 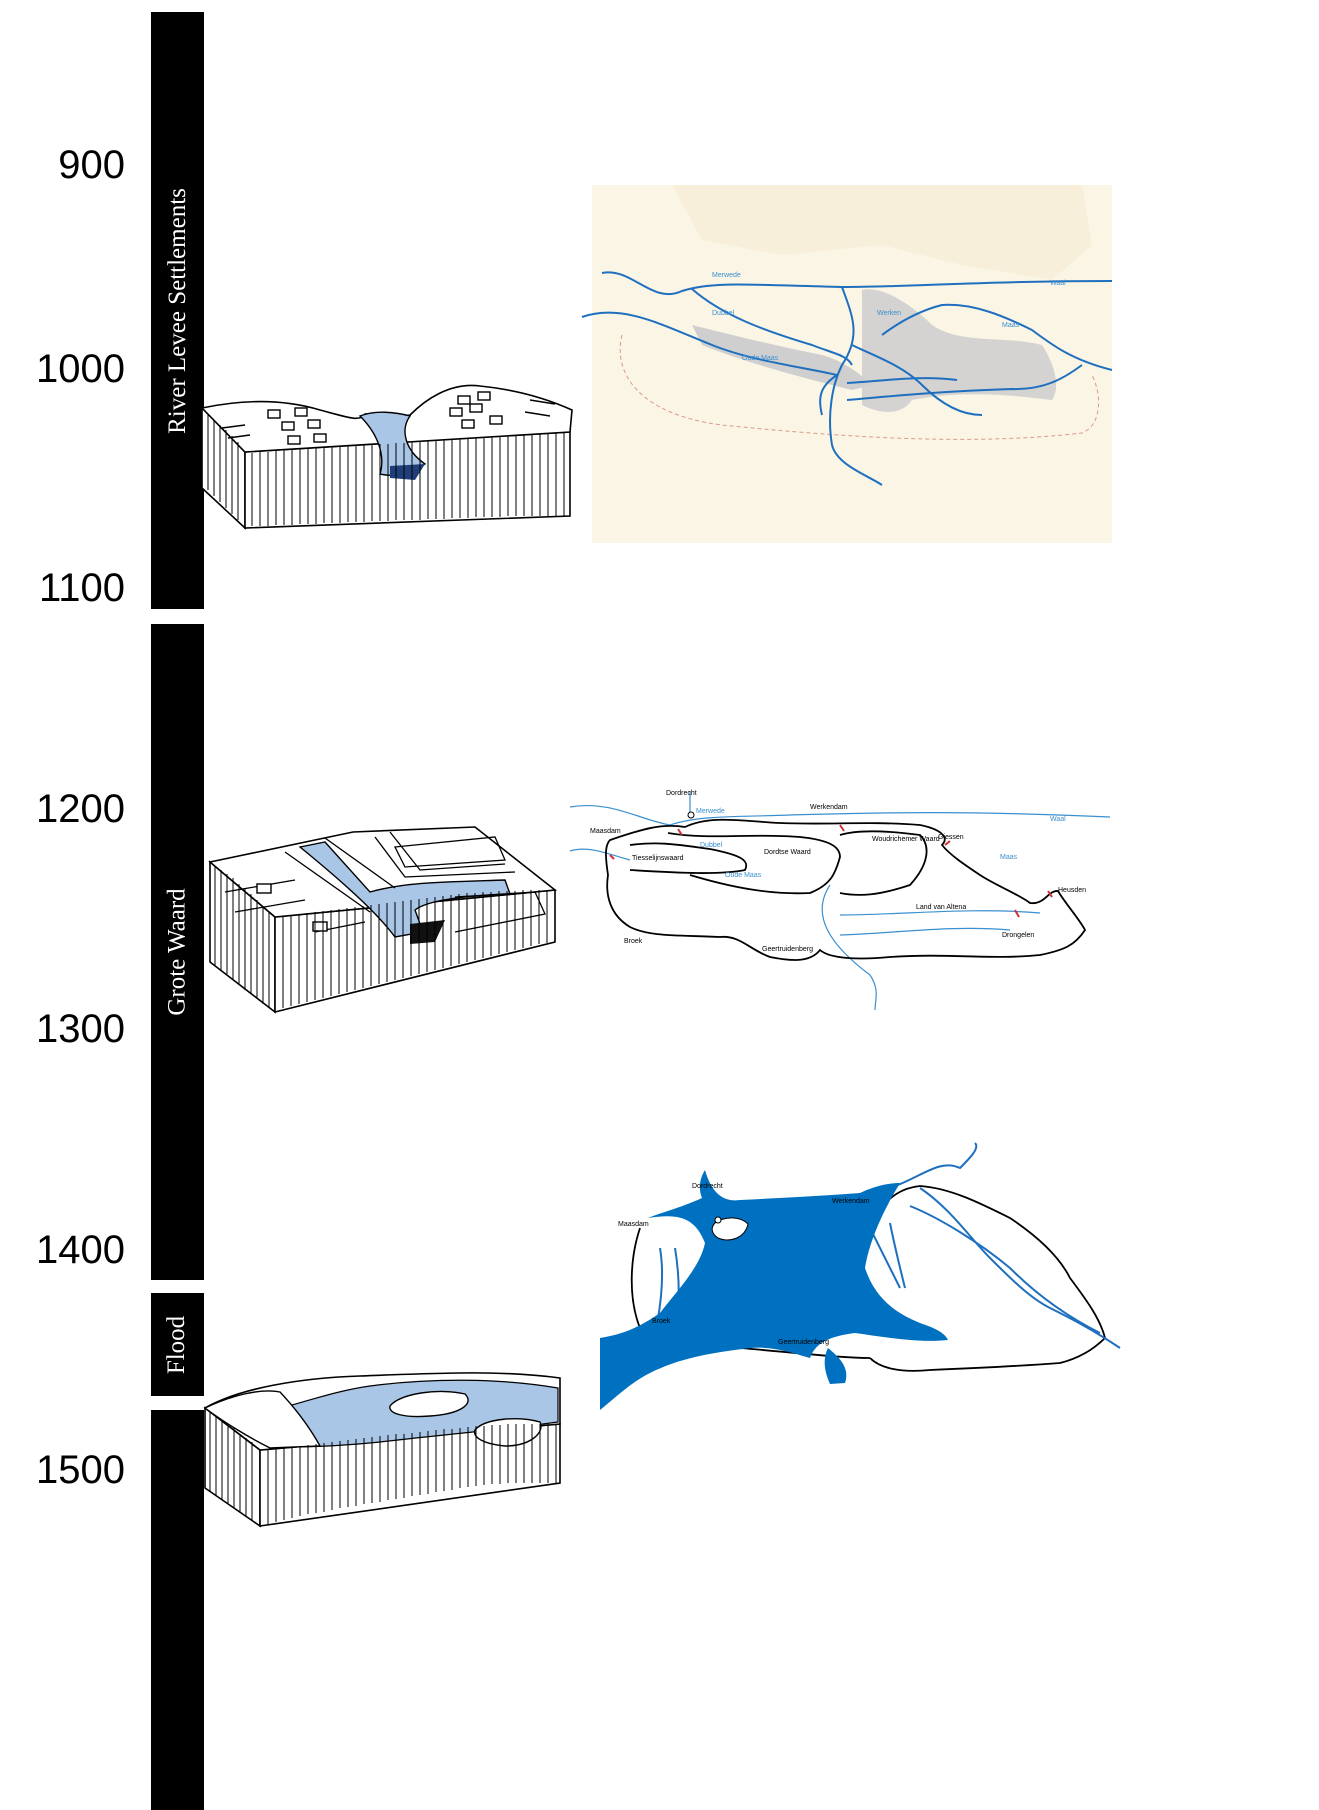 I want to click on label-drongelen: Drongelen, so click(x=1018, y=935).